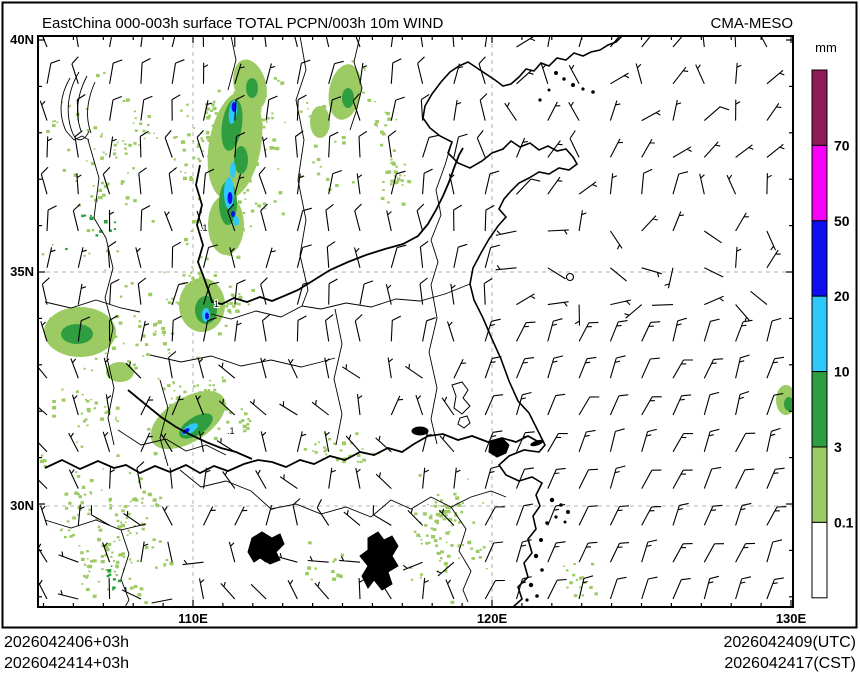  I want to click on svg-text: 1, so click(216, 304).